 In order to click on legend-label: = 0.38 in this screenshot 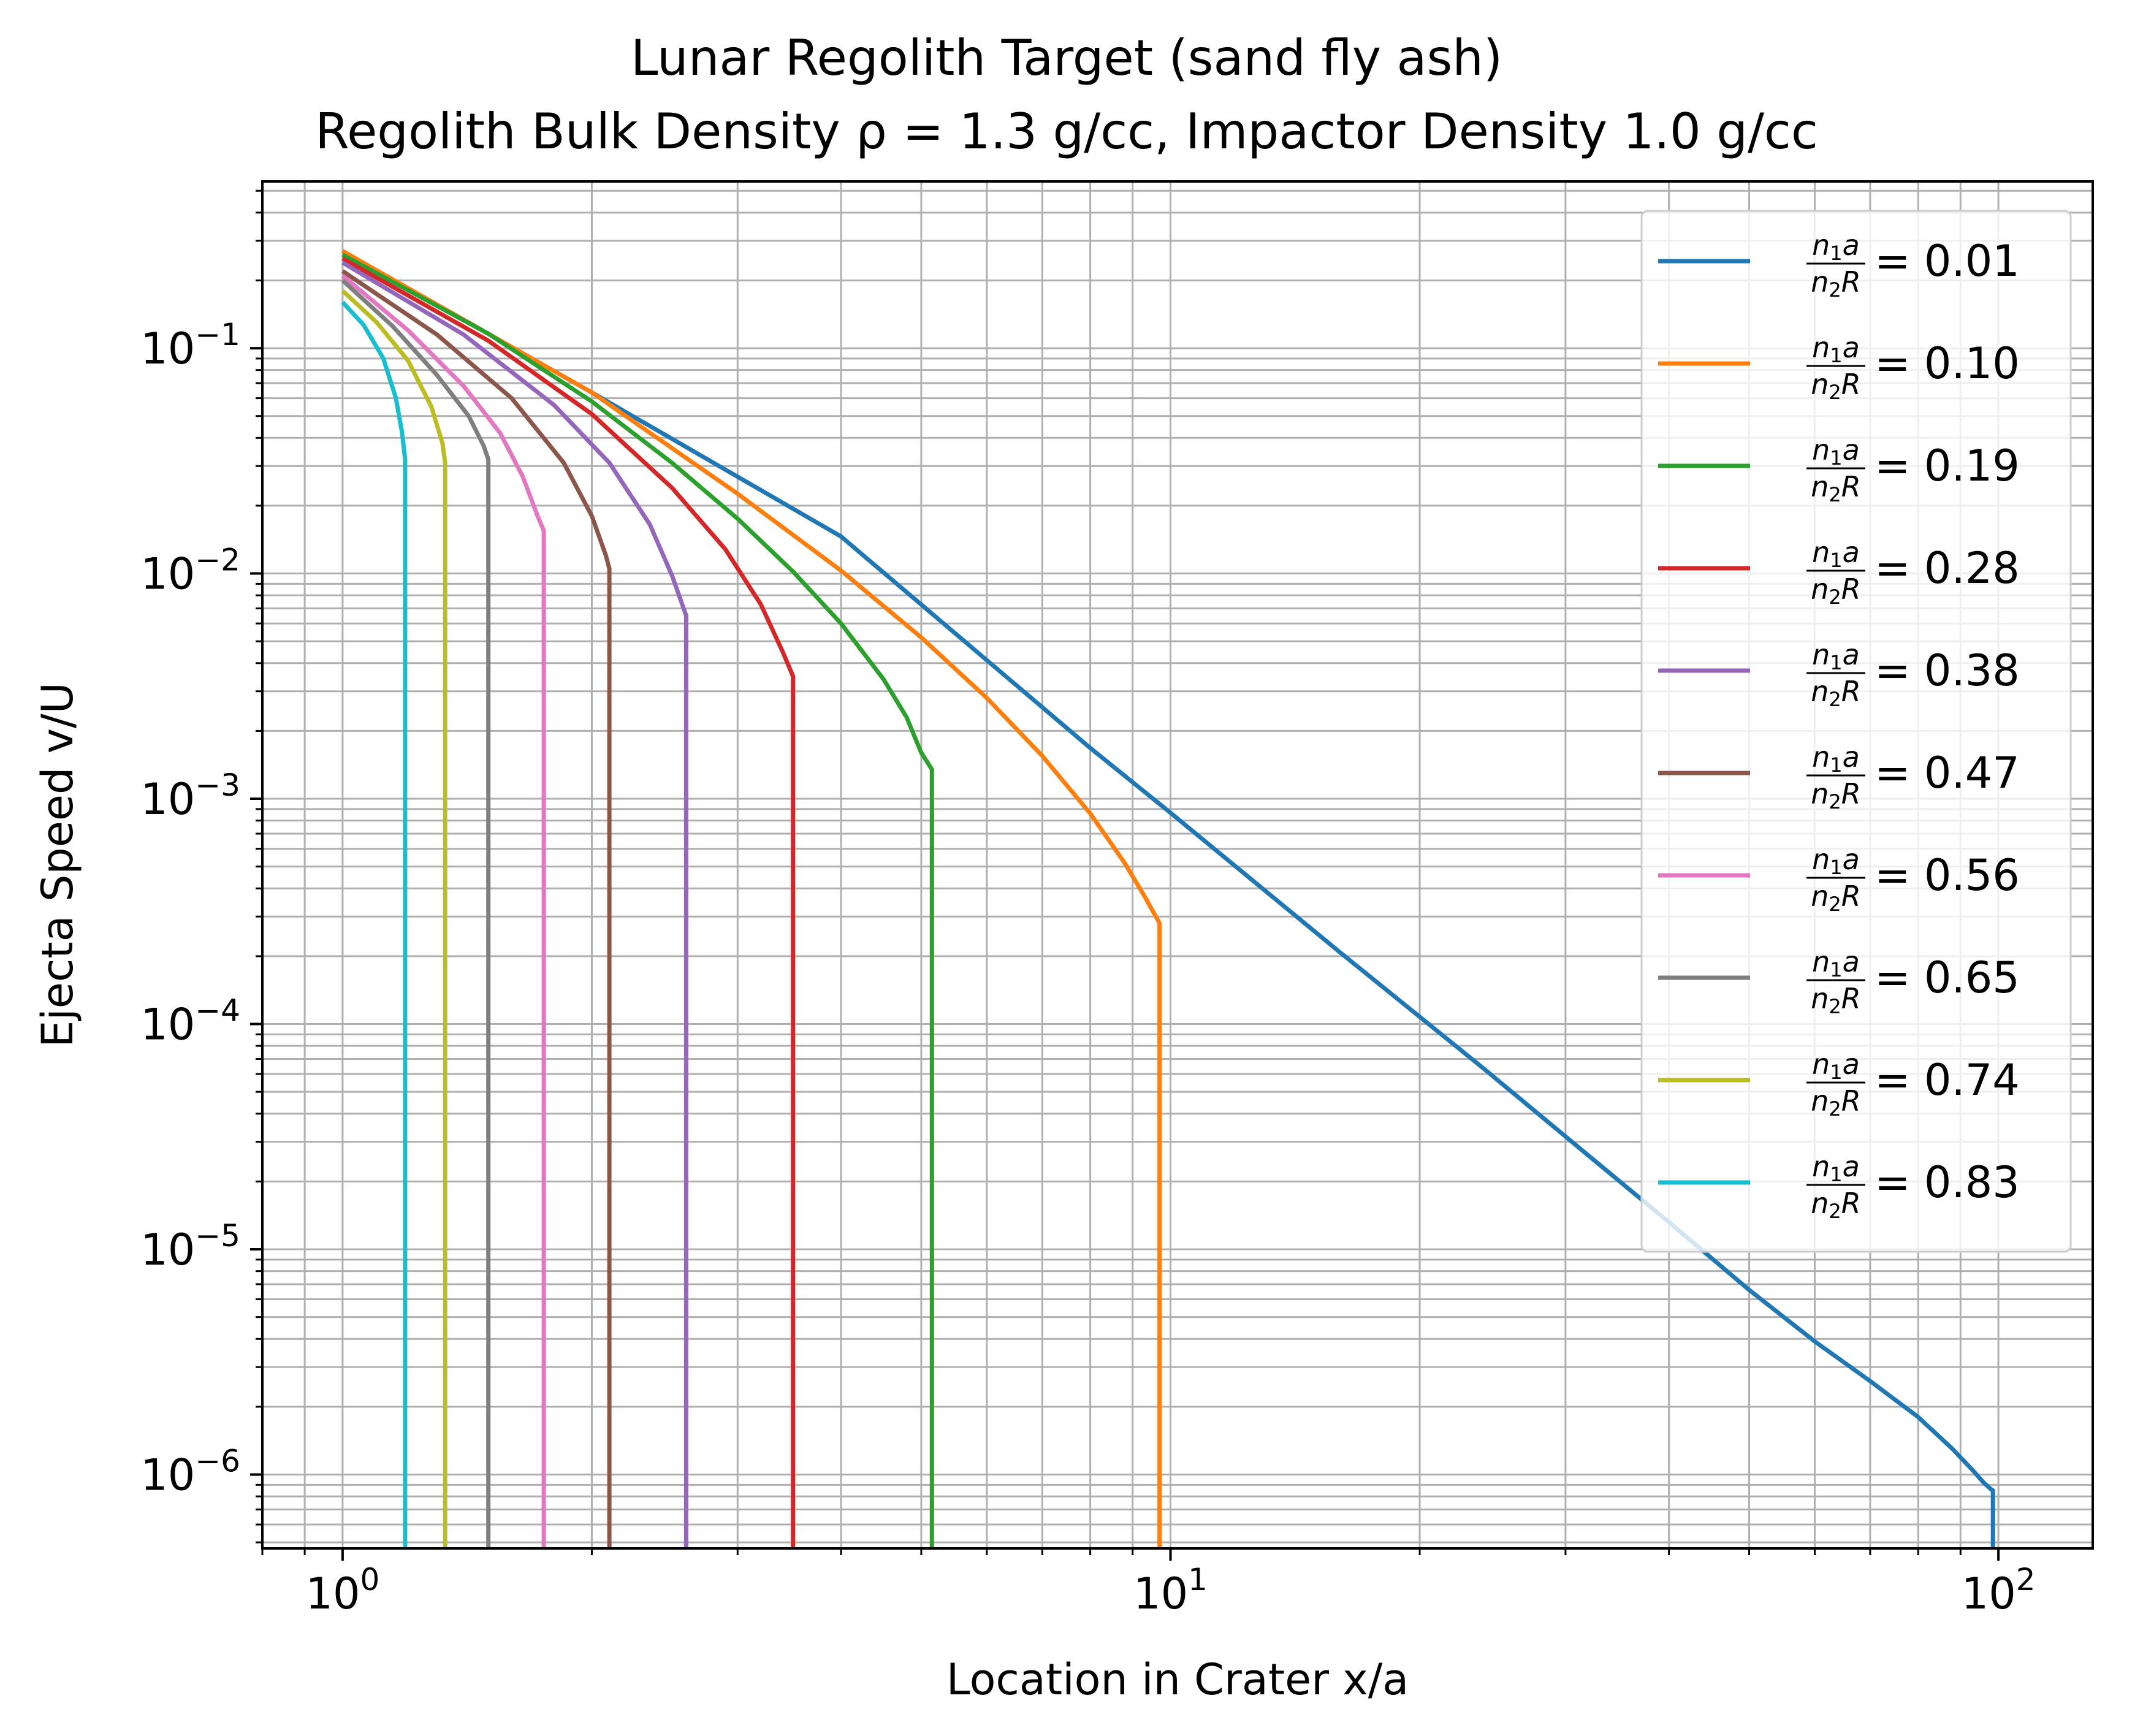, I will do `click(1947, 670)`.